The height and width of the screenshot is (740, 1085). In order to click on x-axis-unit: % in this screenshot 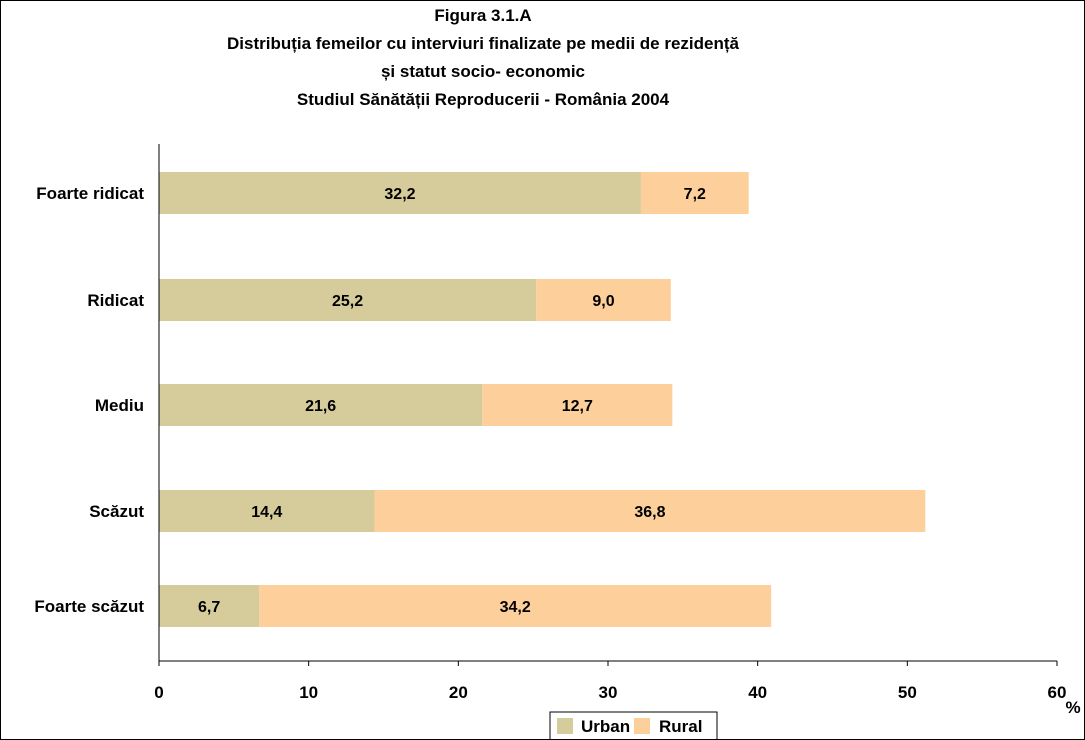, I will do `click(1072, 707)`.